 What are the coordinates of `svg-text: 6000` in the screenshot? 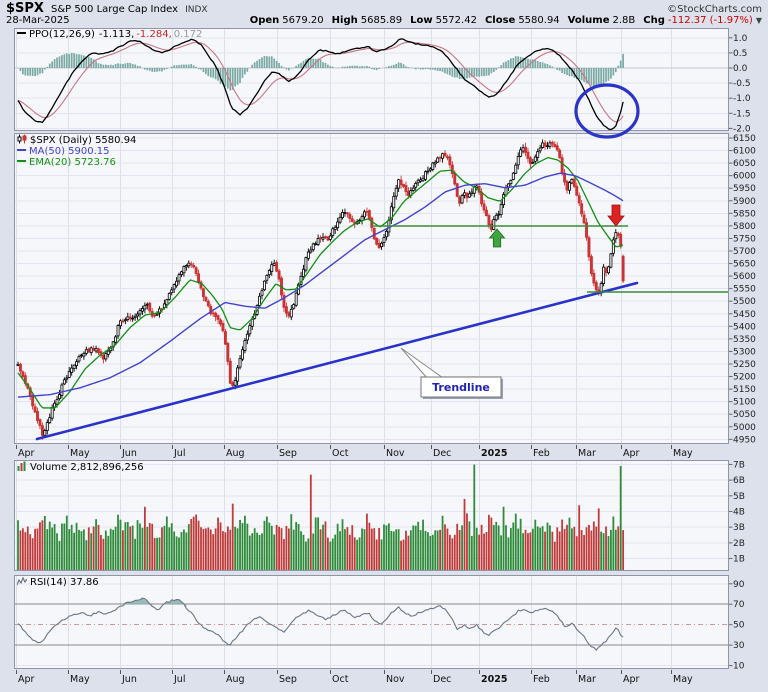 It's located at (744, 177).